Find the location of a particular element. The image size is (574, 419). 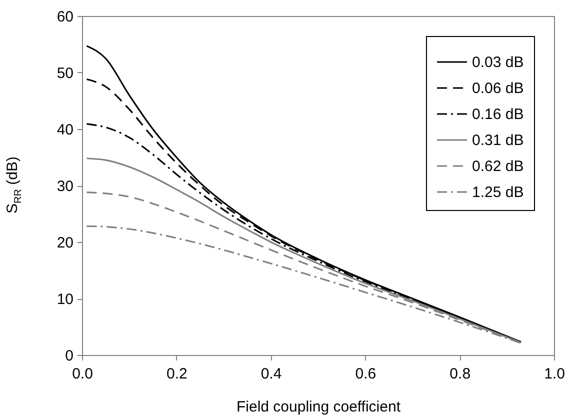

x-tick-label: 0.6 is located at coordinates (365, 374).